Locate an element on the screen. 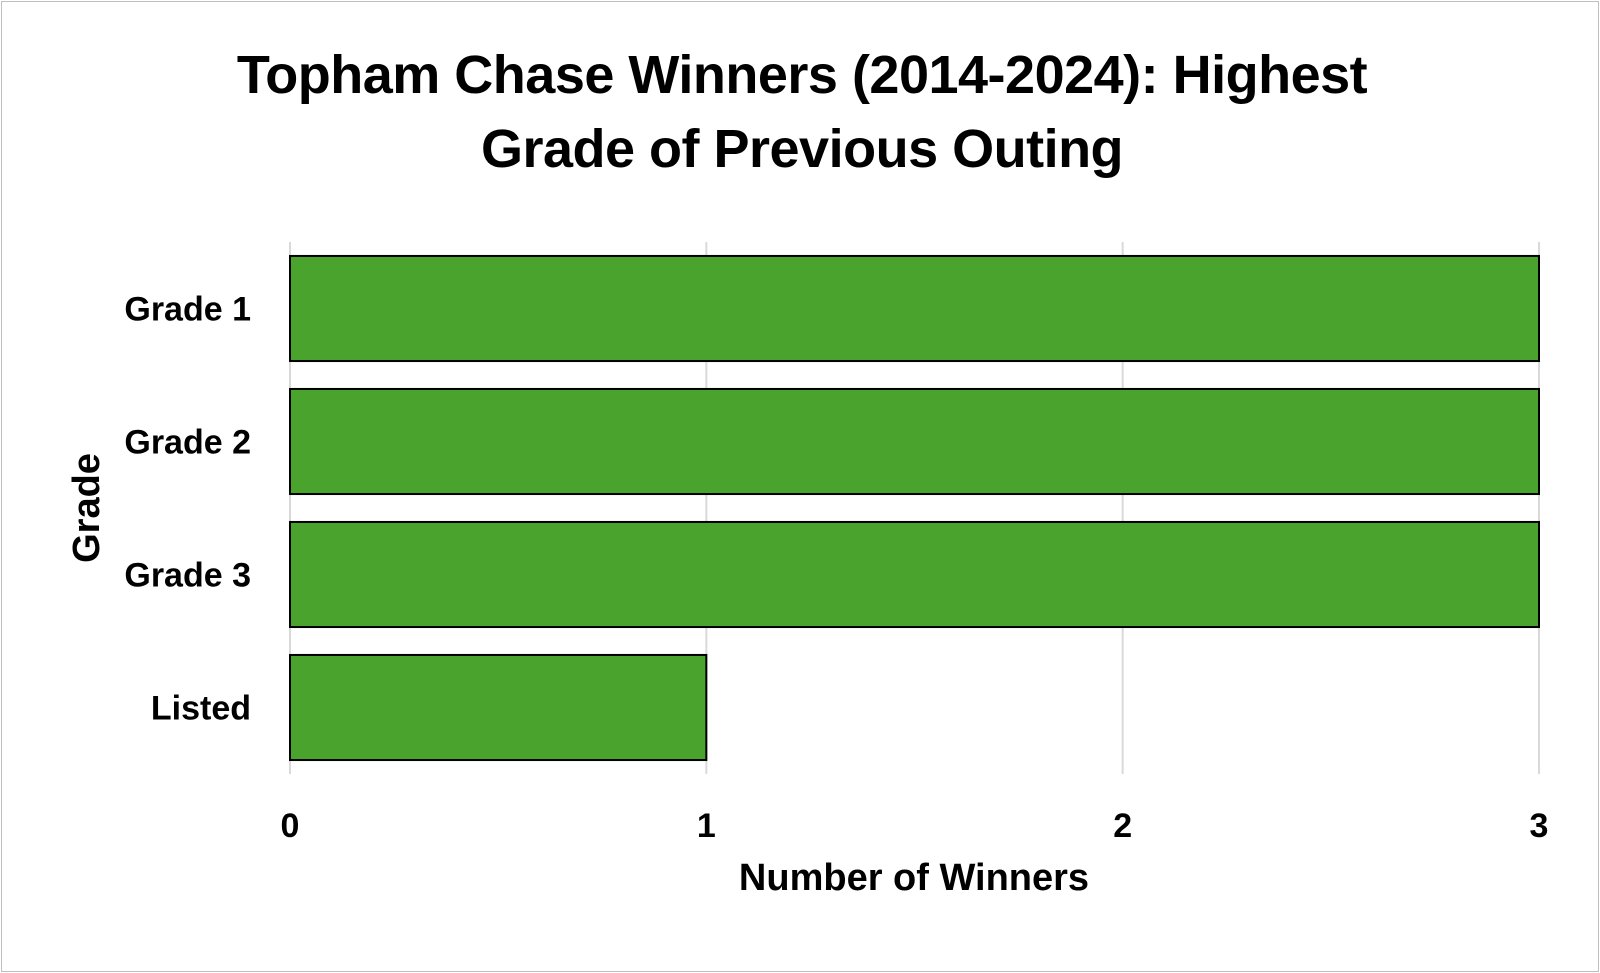 The image size is (1600, 973). category-label-grade-2: Grade 2 is located at coordinates (187, 443).